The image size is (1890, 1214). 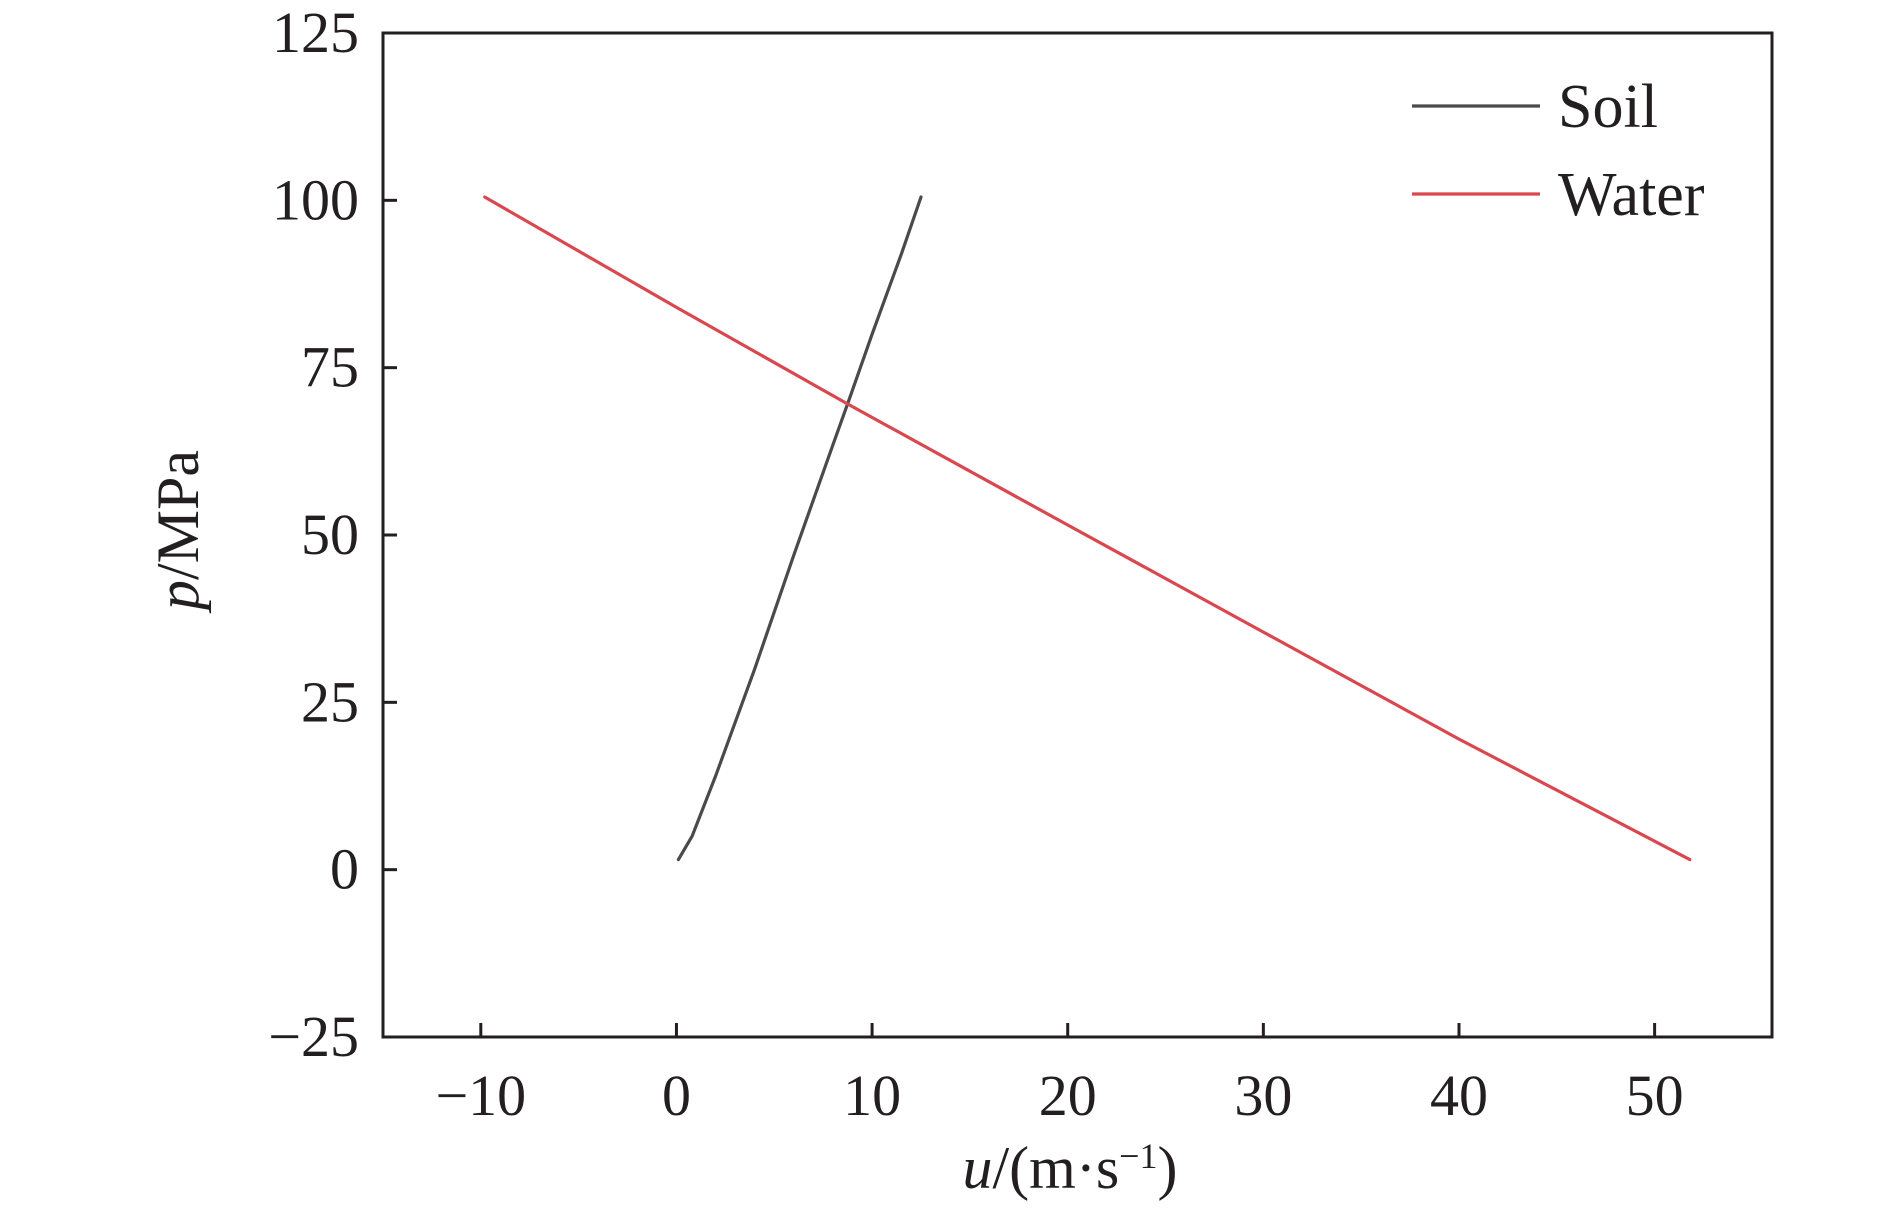 What do you see at coordinates (1056, 1168) in the screenshot?
I see `x-axis-unit-open: /(m·s` at bounding box center [1056, 1168].